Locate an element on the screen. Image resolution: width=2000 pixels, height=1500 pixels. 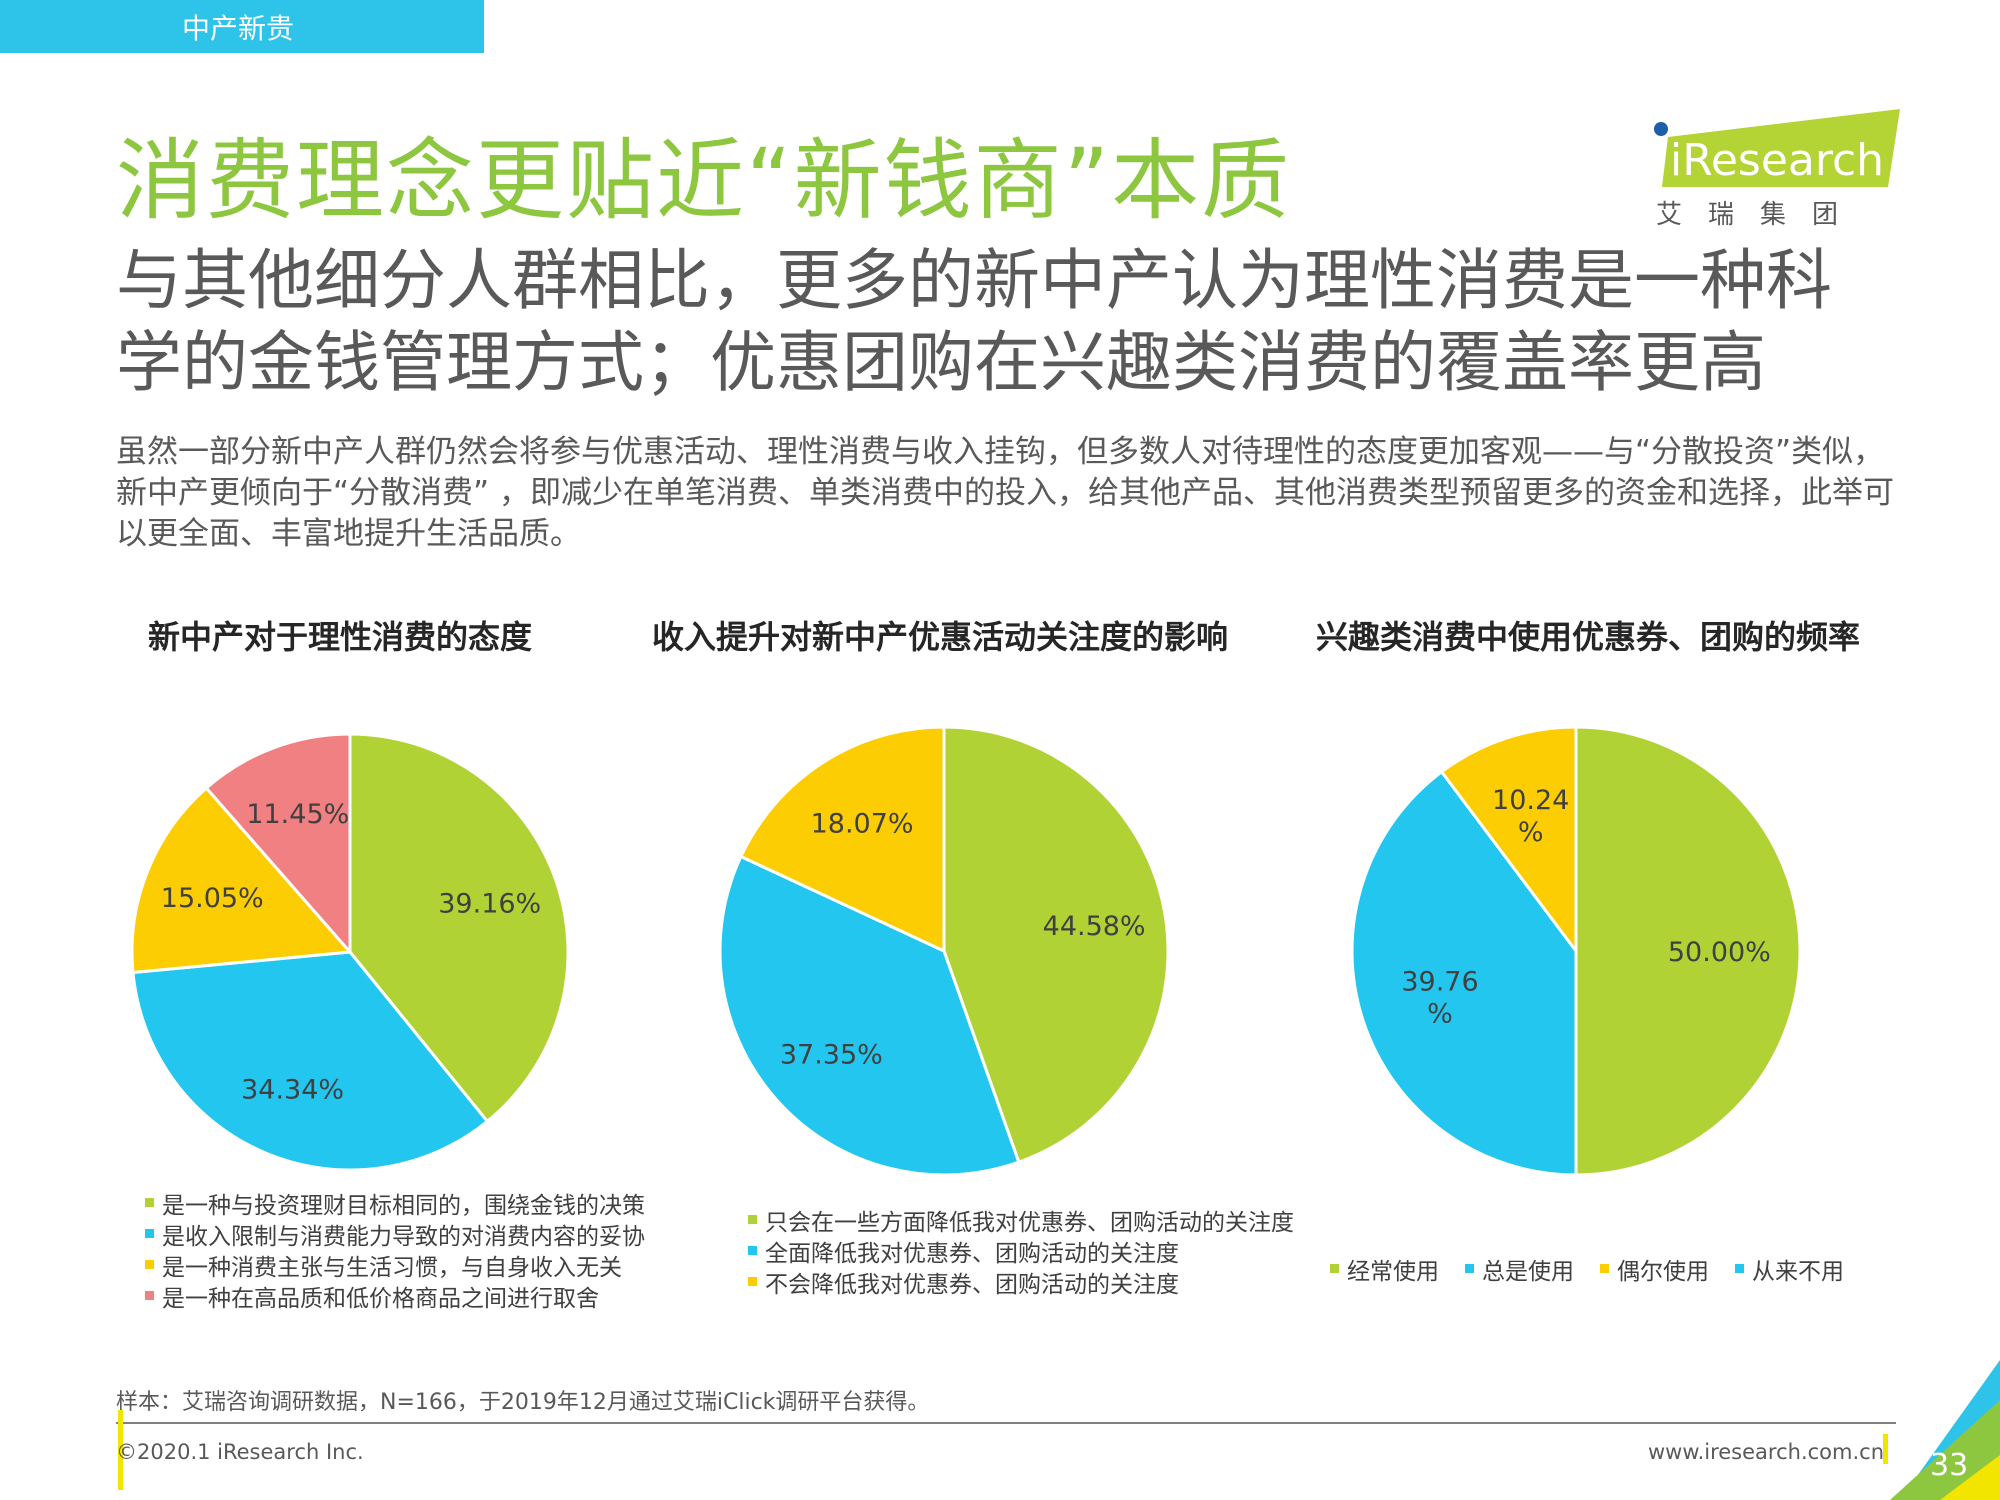
pie-data-label: 50.00% is located at coordinates (1719, 952).